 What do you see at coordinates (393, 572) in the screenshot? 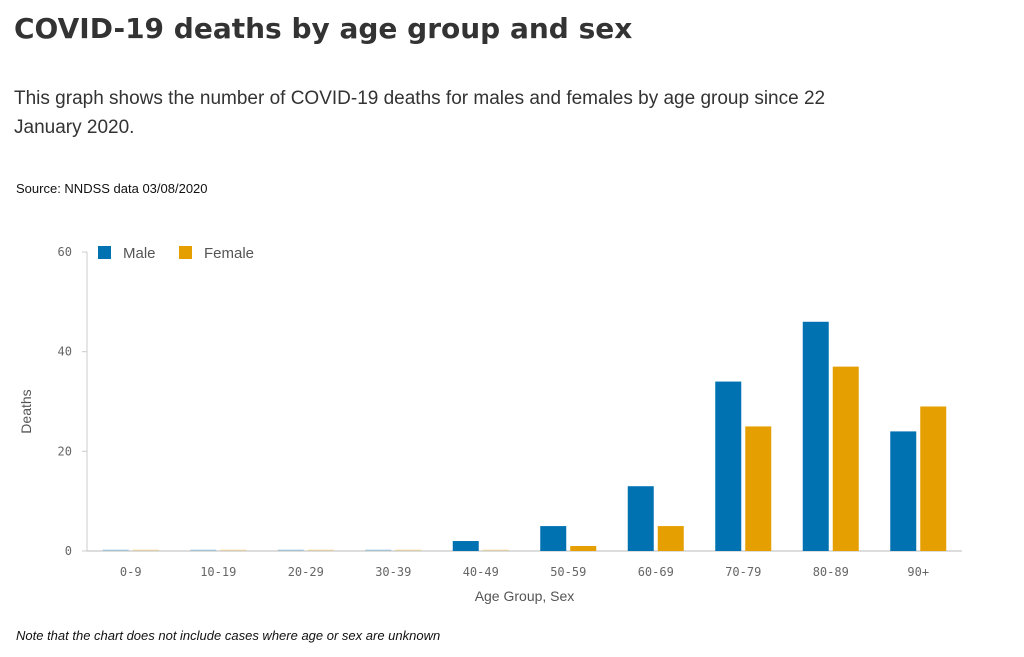
I see `x-tick-label: 30-39` at bounding box center [393, 572].